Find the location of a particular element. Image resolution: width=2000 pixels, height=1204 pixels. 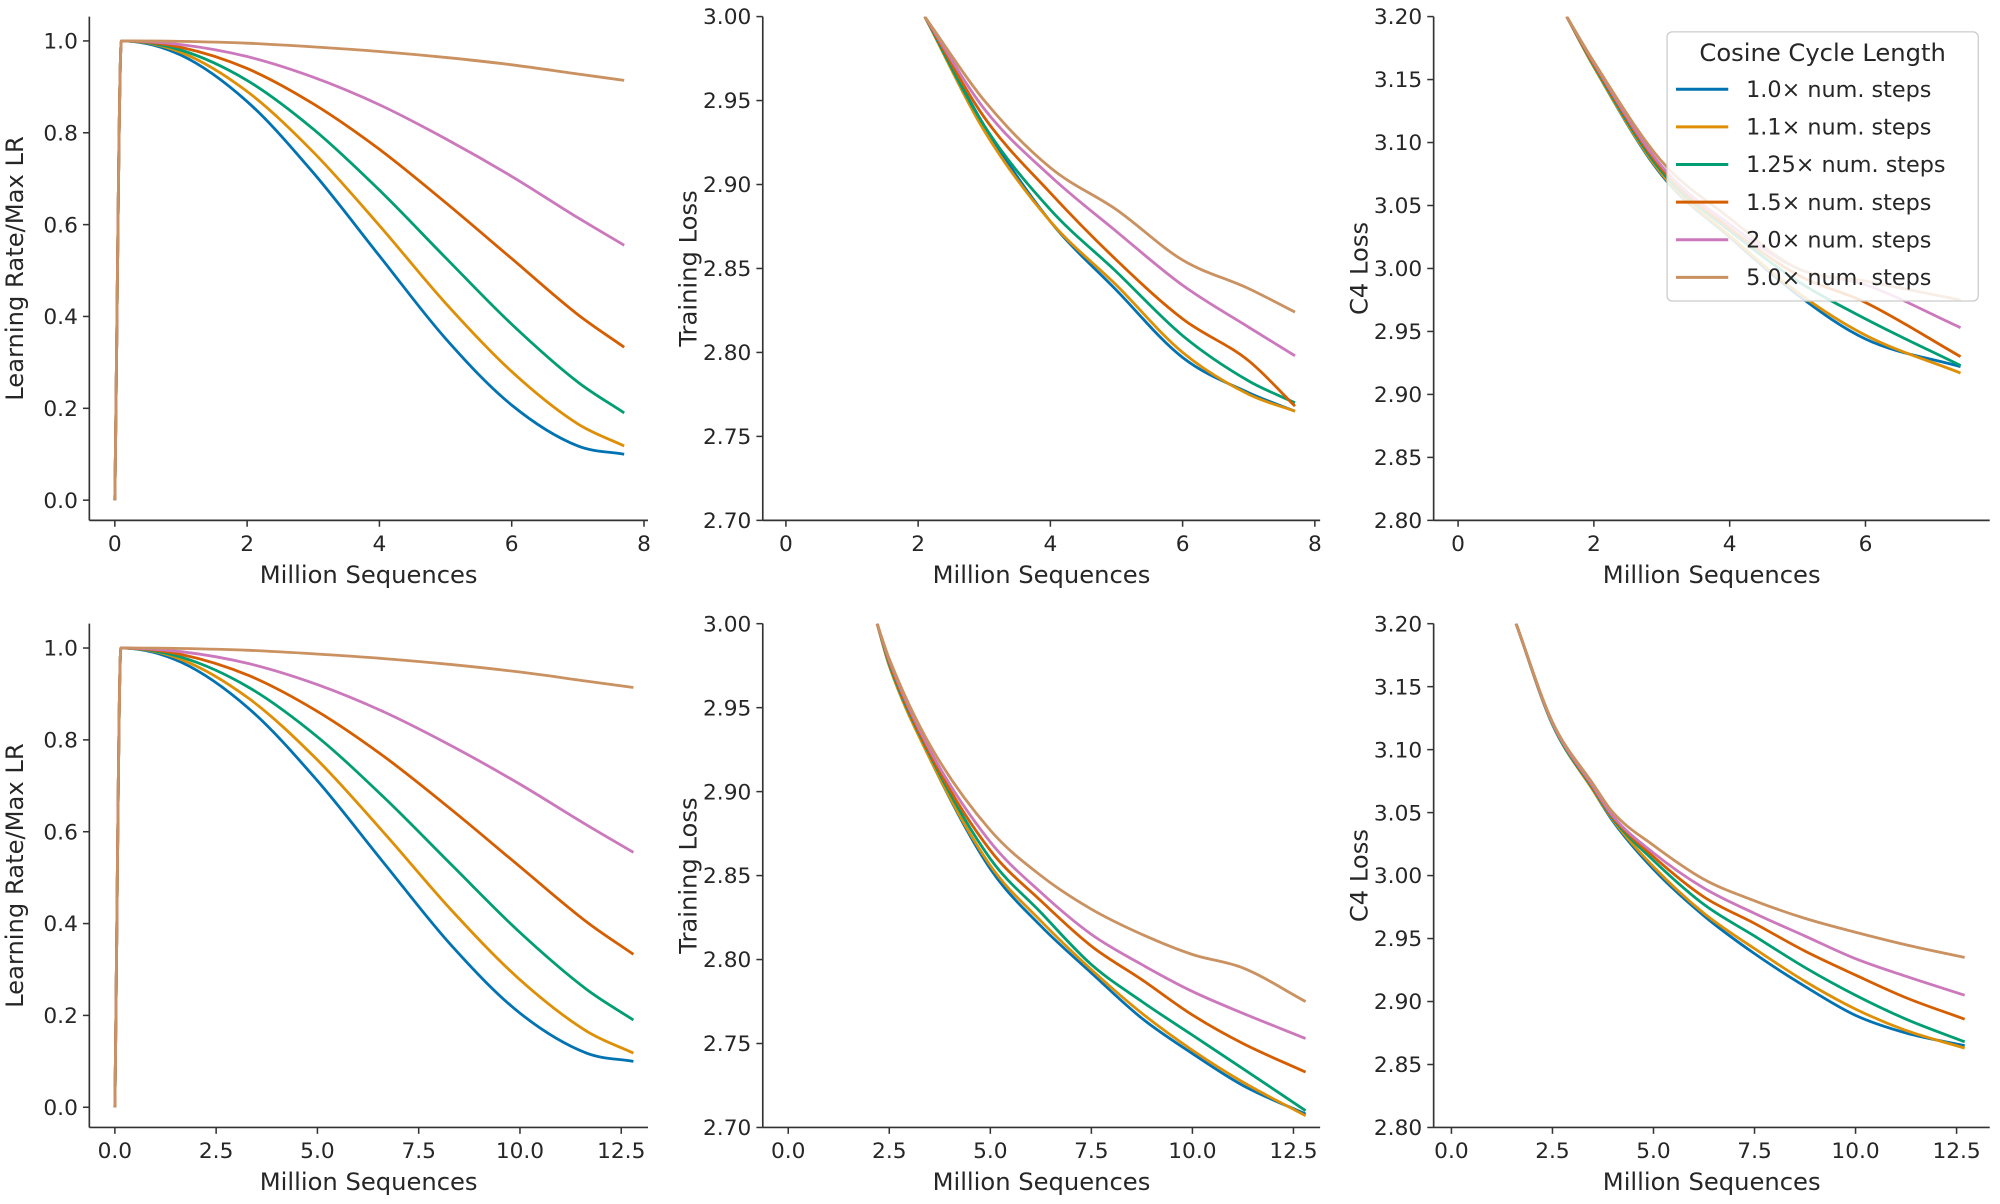

legend-entry: 2.0× num. steps is located at coordinates (1803, 240).